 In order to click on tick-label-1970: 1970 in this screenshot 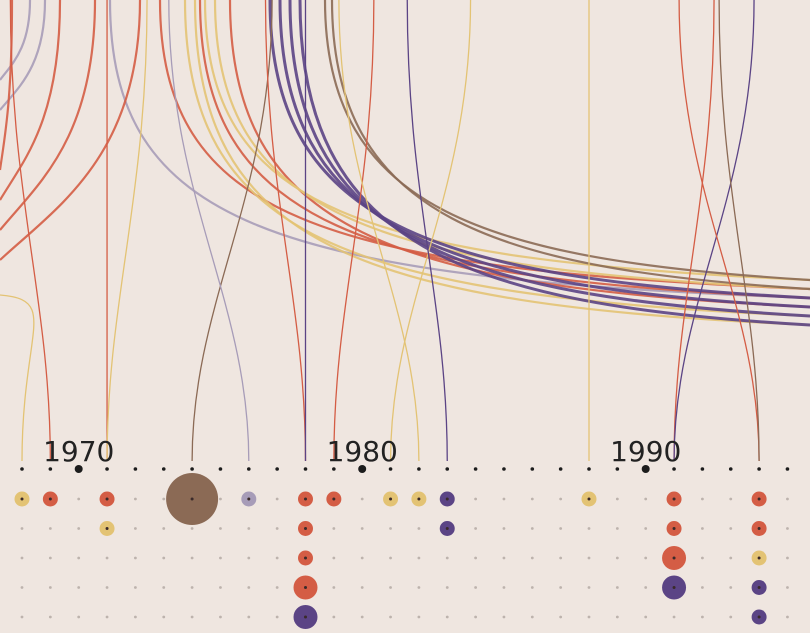, I will do `click(78, 451)`.